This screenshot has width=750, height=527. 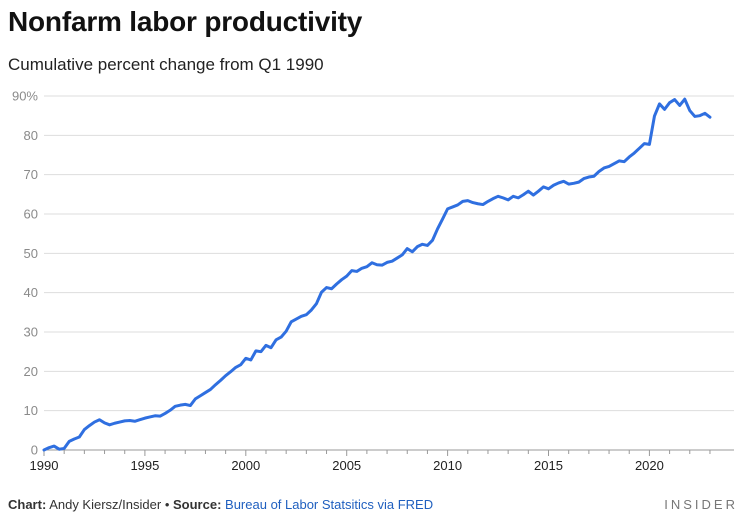 What do you see at coordinates (701, 504) in the screenshot?
I see `insider-logo: INSIDER` at bounding box center [701, 504].